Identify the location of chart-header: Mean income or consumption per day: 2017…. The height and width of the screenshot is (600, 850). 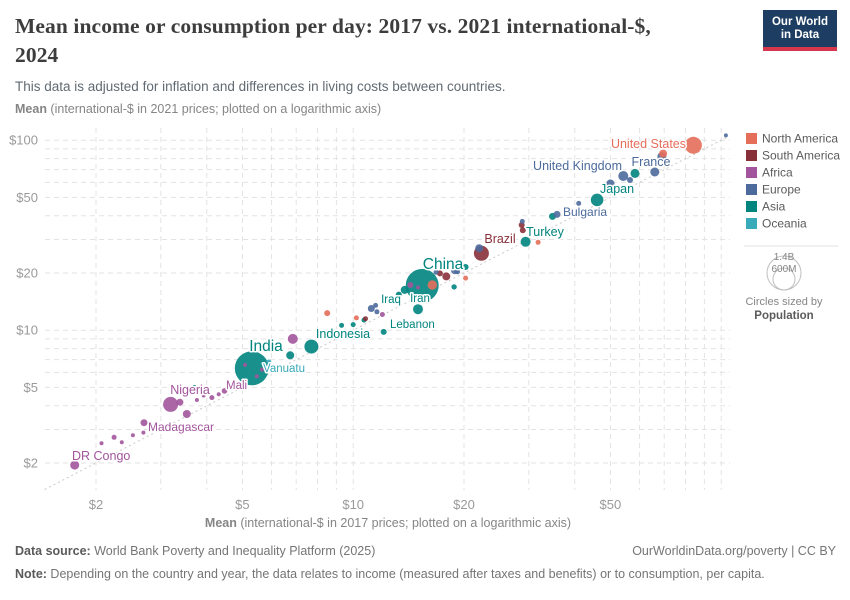
(390, 53).